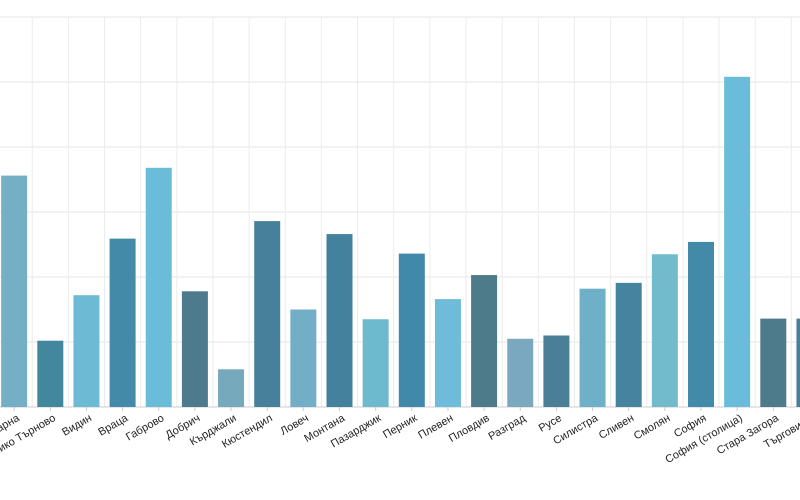 The width and height of the screenshot is (800, 500). I want to click on x-tick-label: Разград, so click(508, 427).